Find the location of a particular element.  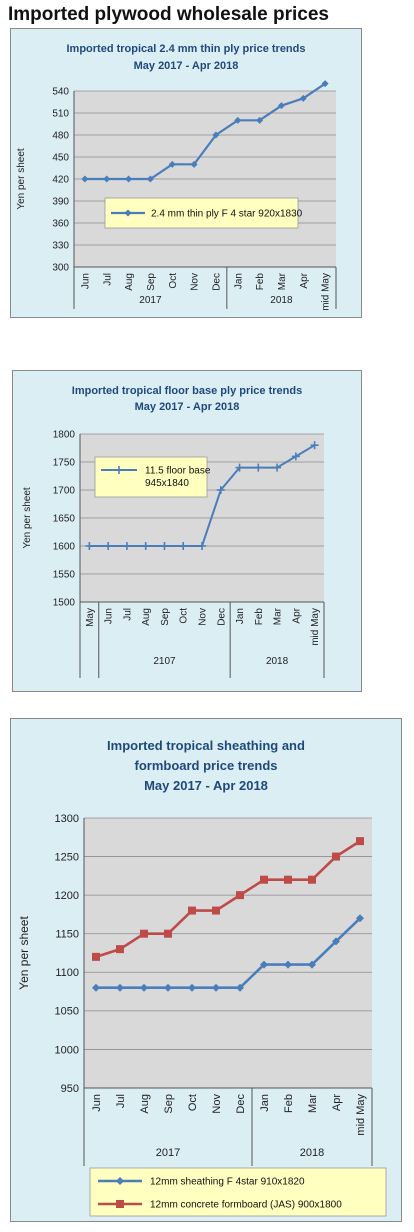

y-axis-label: Yen per sheet is located at coordinates (27, 518).